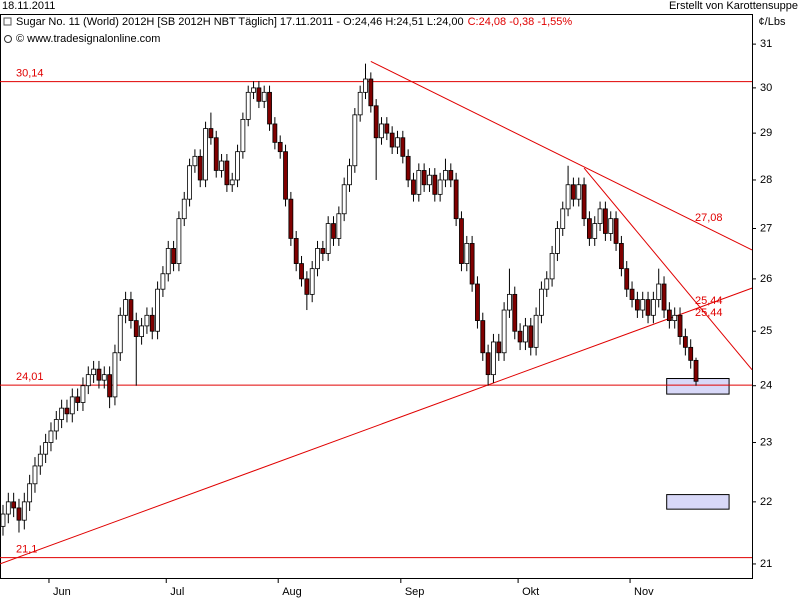  What do you see at coordinates (520, 22) in the screenshot?
I see `title-change: C:24,08 -0,38 -1,55%` at bounding box center [520, 22].